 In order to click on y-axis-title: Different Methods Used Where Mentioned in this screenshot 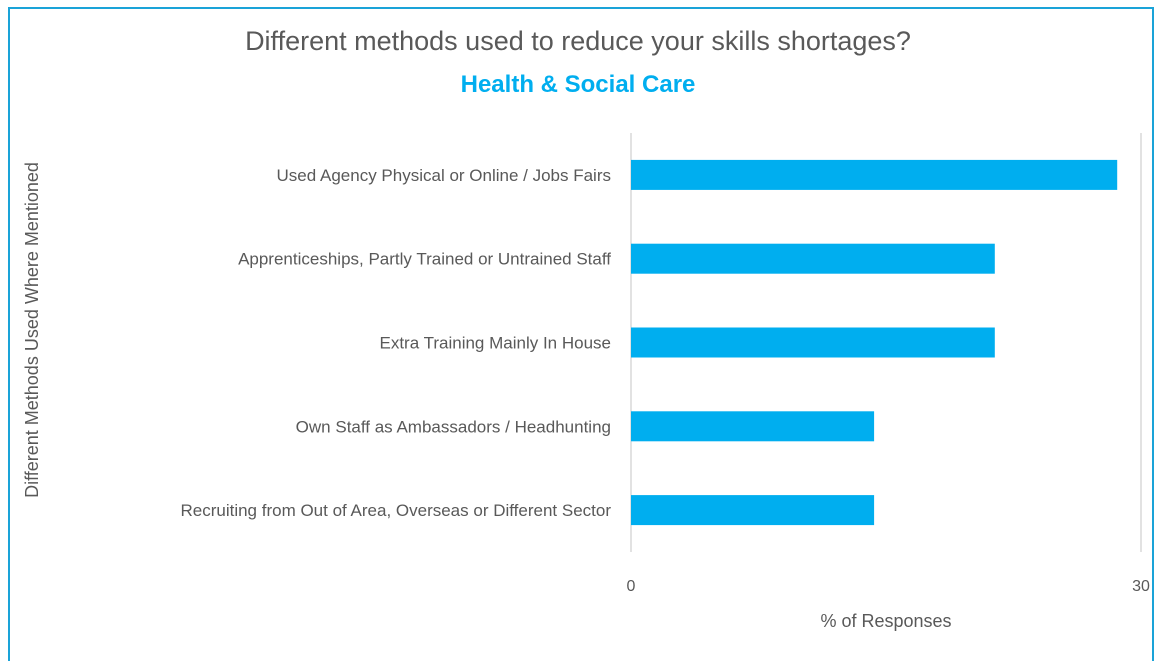, I will do `click(32, 330)`.